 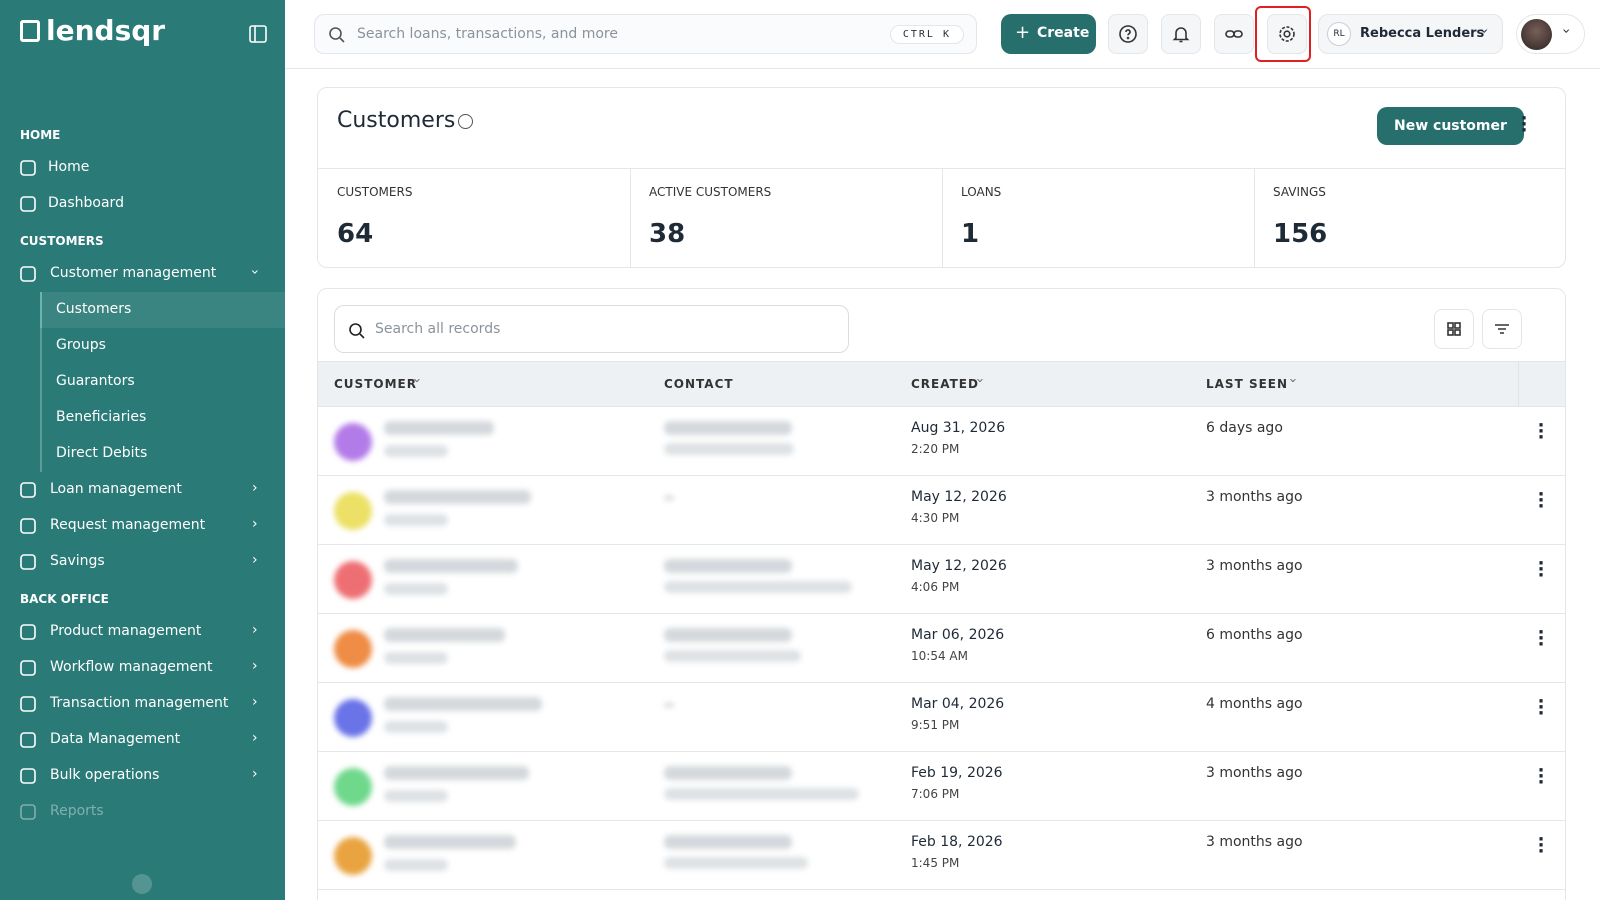 I want to click on column-header: LAST SEEN, so click(x=1247, y=384).